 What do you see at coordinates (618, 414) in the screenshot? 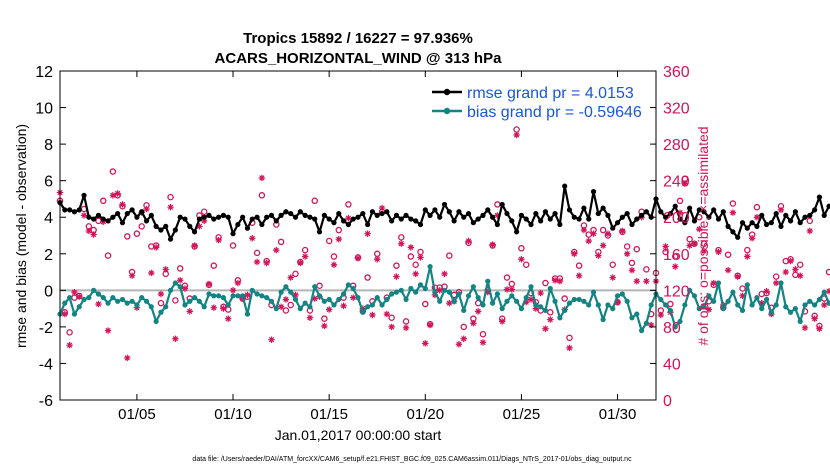
I see `x-tick-label: 01/30` at bounding box center [618, 414].